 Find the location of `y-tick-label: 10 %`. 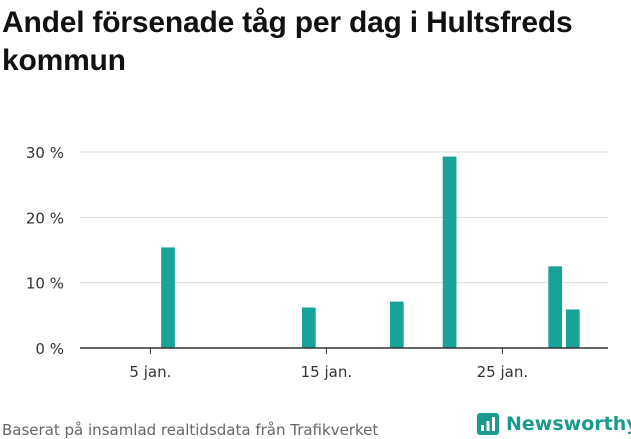

y-tick-label: 10 % is located at coordinates (45, 284).